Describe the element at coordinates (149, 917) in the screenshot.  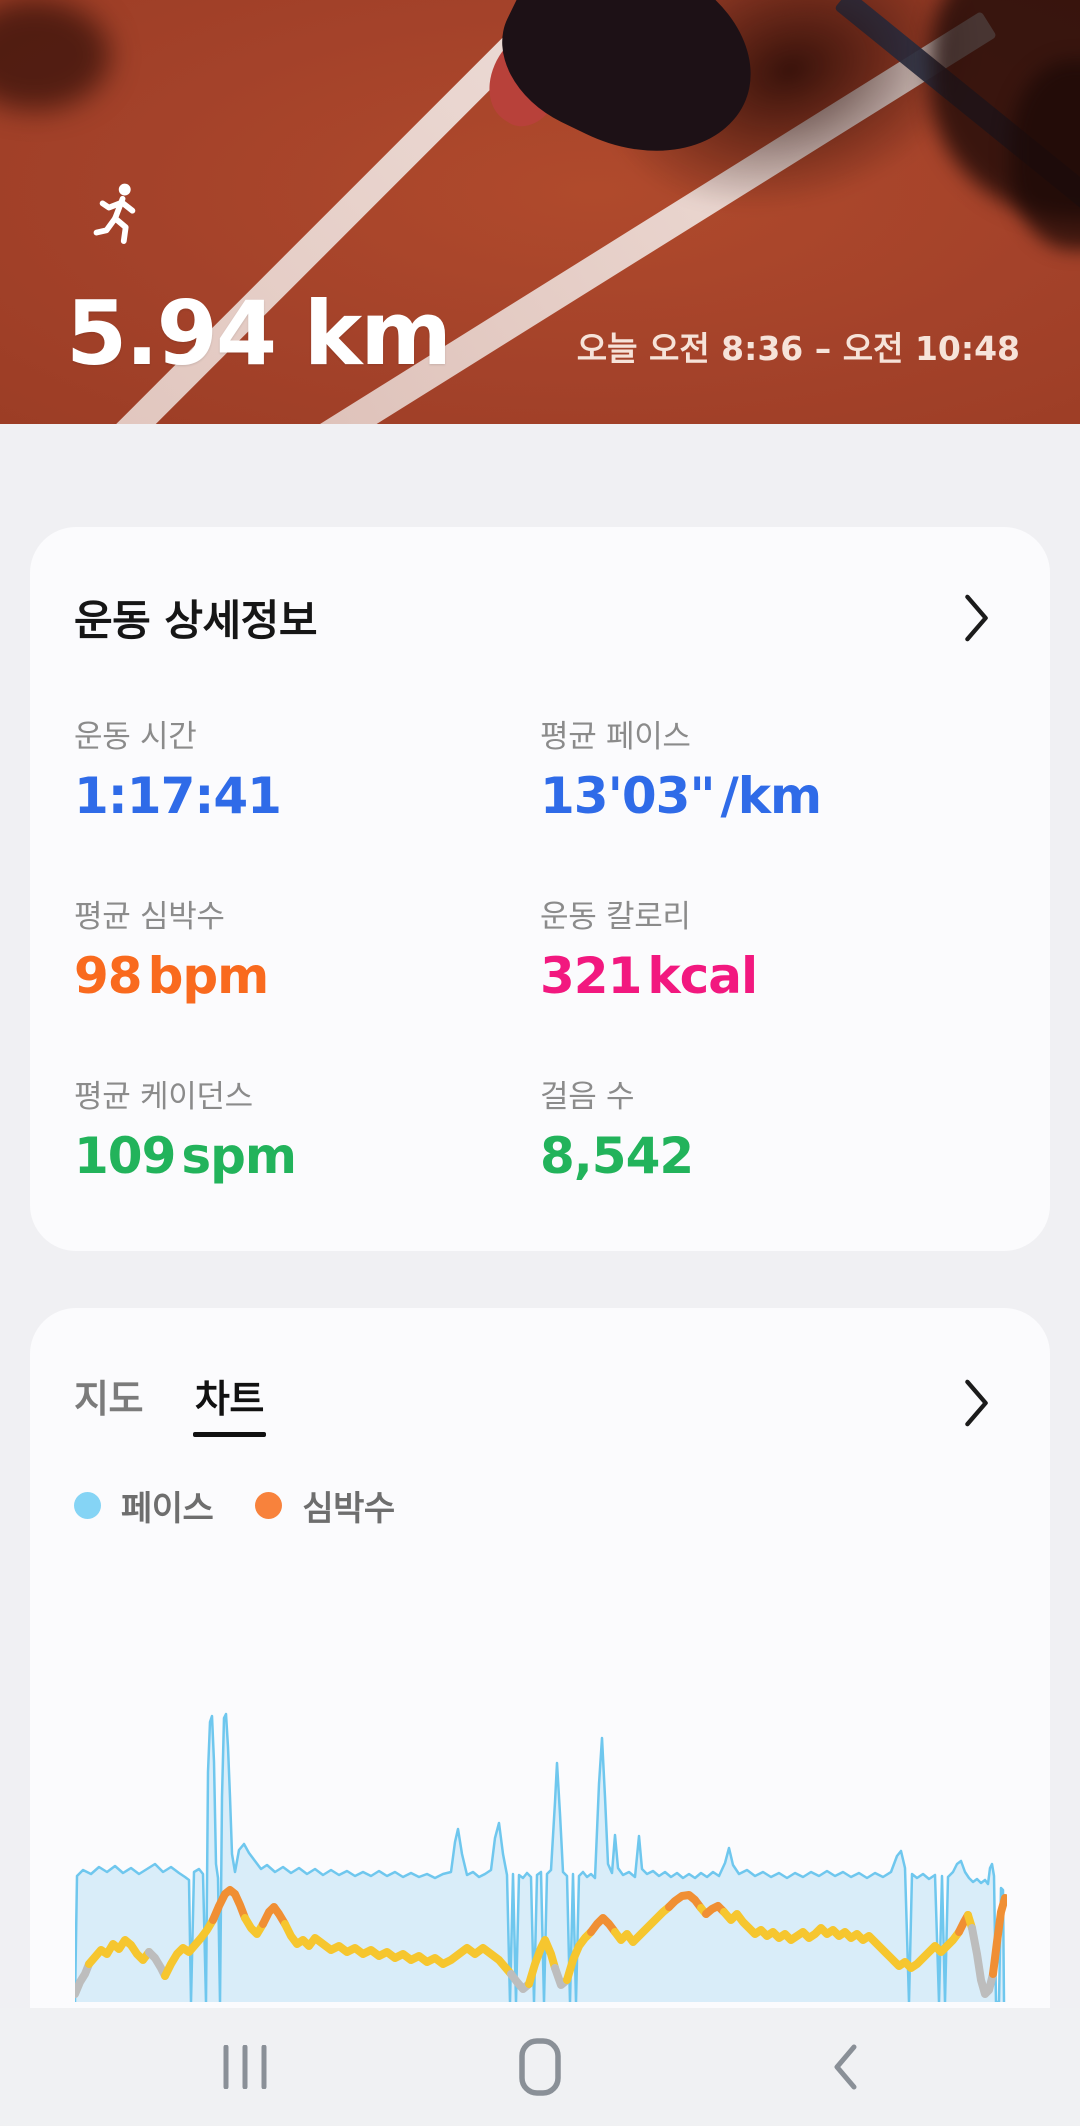
I see `stat-label: 평균 심박수` at that location.